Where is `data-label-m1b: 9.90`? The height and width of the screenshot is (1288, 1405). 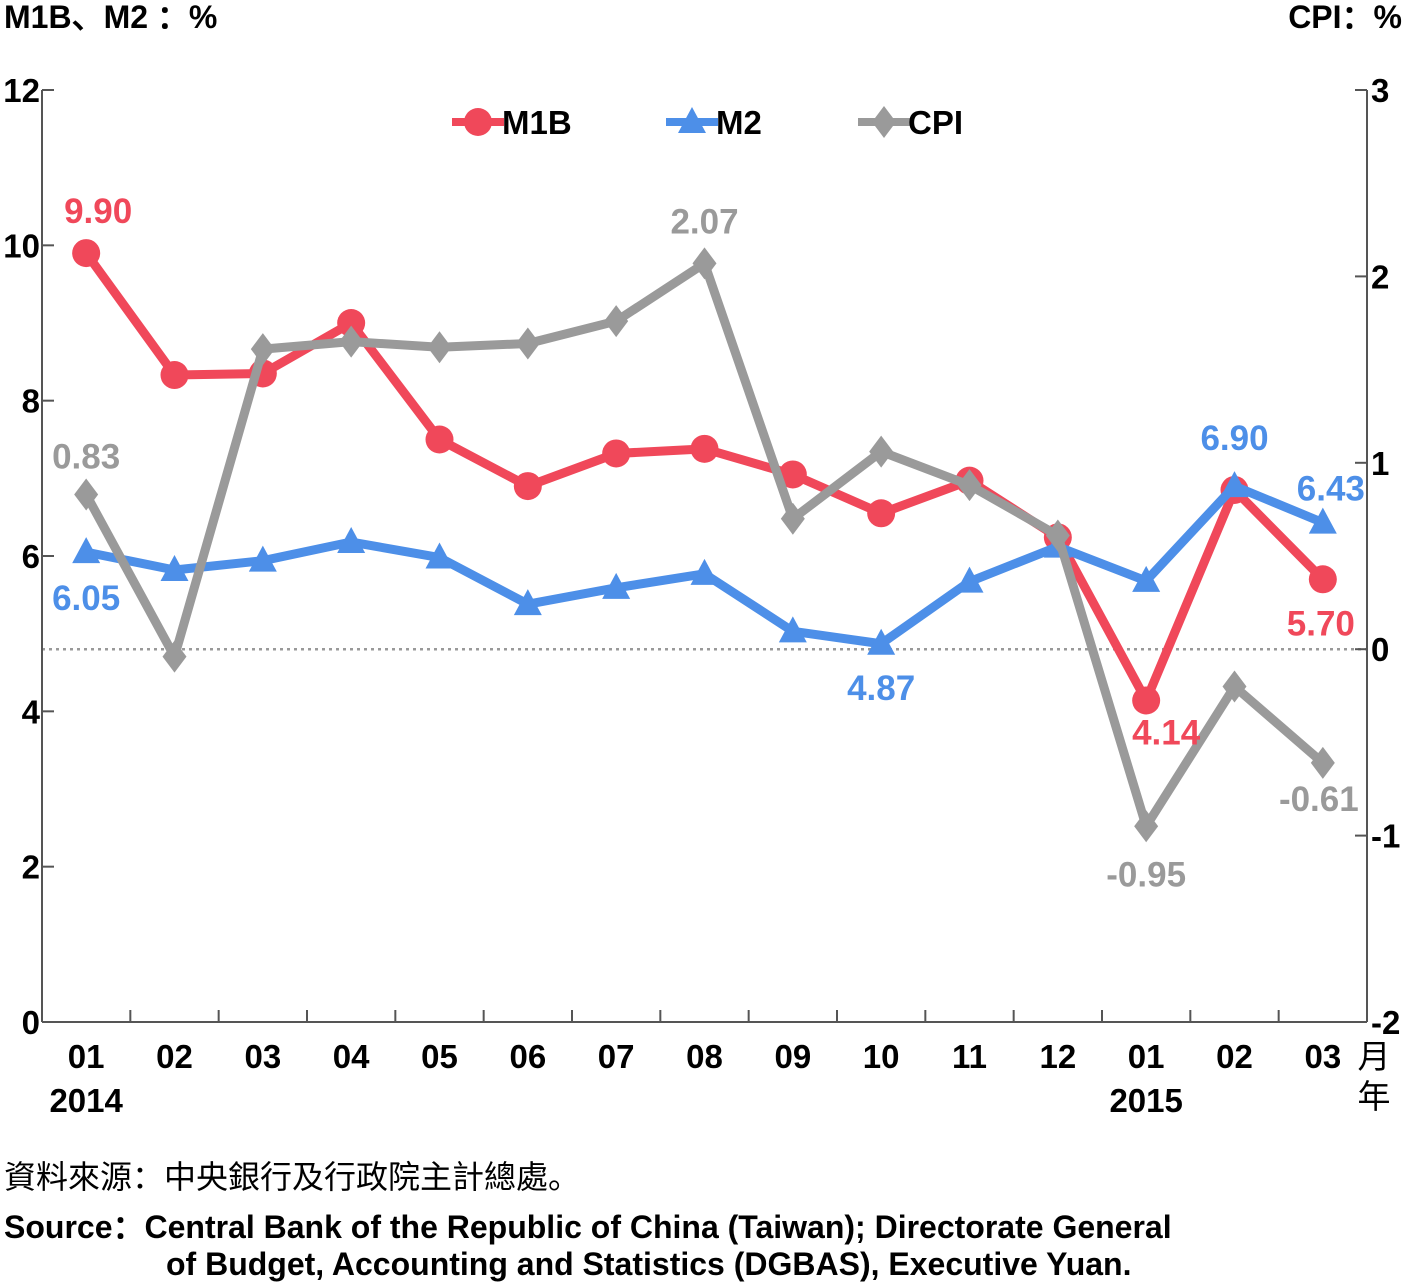 data-label-m1b: 9.90 is located at coordinates (98, 211).